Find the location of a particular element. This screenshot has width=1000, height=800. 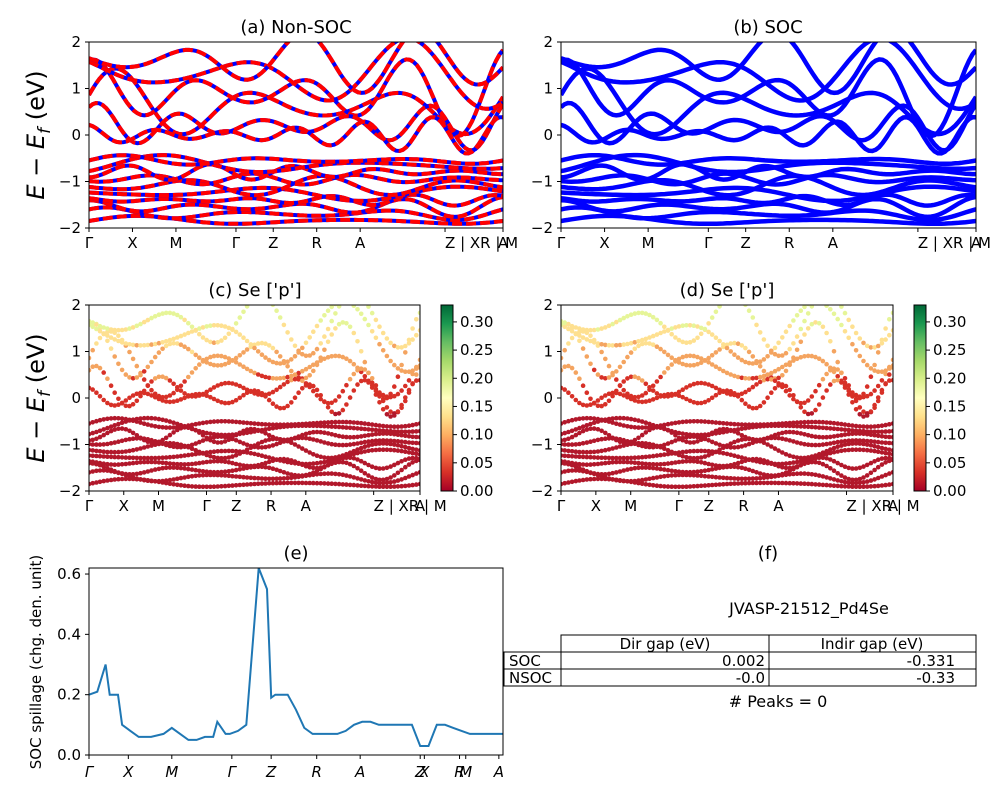

table-row-nsoc-indir: -0.33 is located at coordinates (935, 678).